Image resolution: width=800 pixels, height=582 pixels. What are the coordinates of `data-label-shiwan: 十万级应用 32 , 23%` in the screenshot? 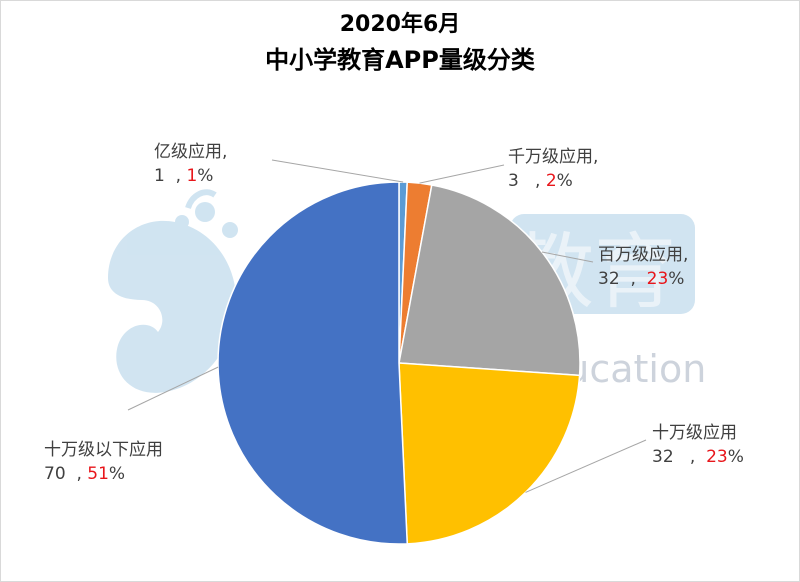 It's located at (698, 445).